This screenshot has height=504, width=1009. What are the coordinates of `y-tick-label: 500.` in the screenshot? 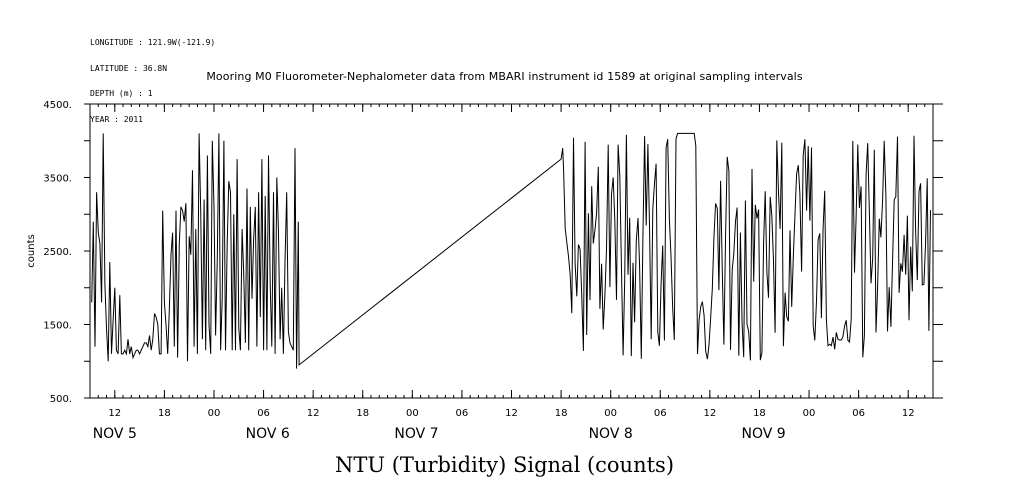 It's located at (61, 399).